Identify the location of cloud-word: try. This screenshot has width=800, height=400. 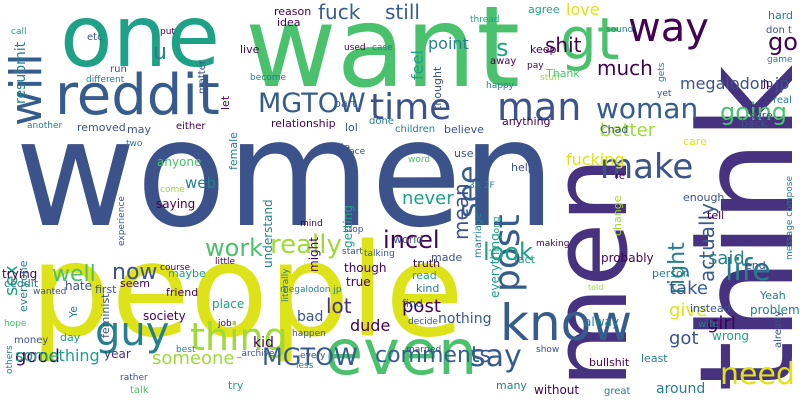
(236, 385).